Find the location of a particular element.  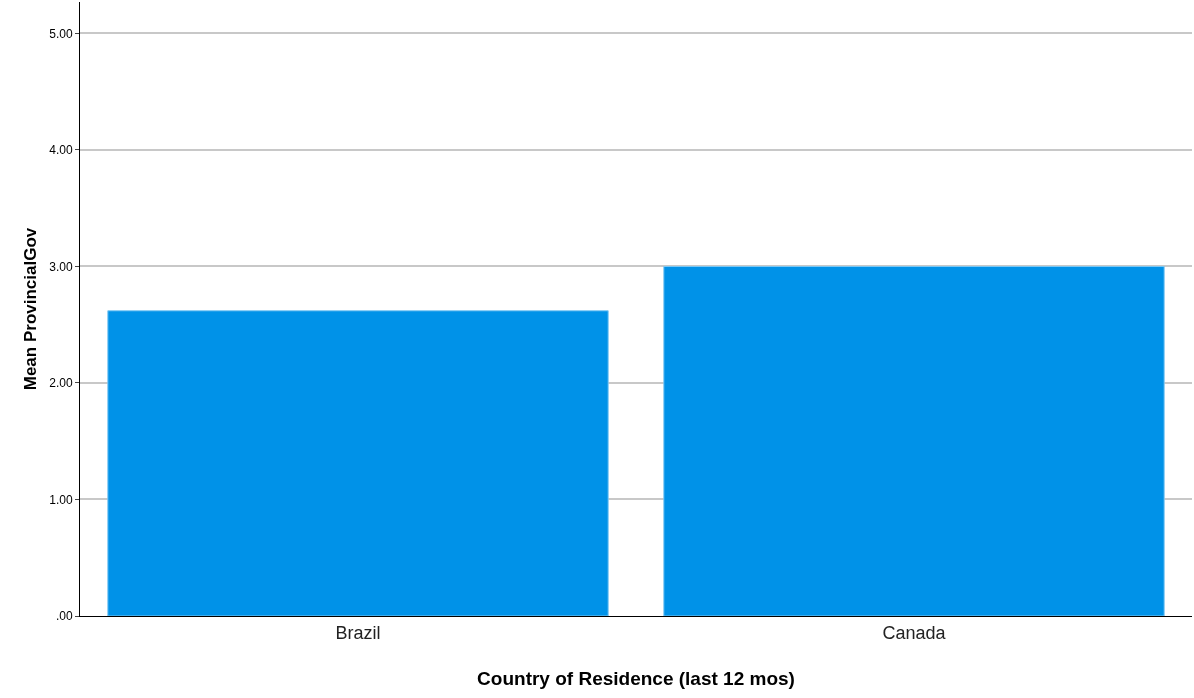

y-tick-label: 4.00 is located at coordinates (61, 150).